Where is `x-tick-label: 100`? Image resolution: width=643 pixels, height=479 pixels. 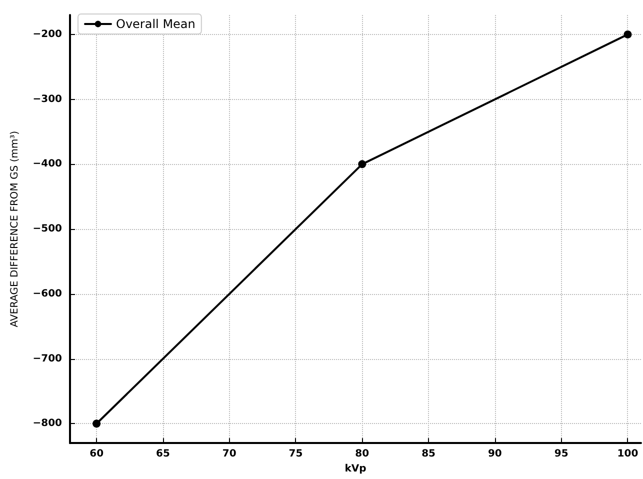
x-tick-label: 100 is located at coordinates (627, 454).